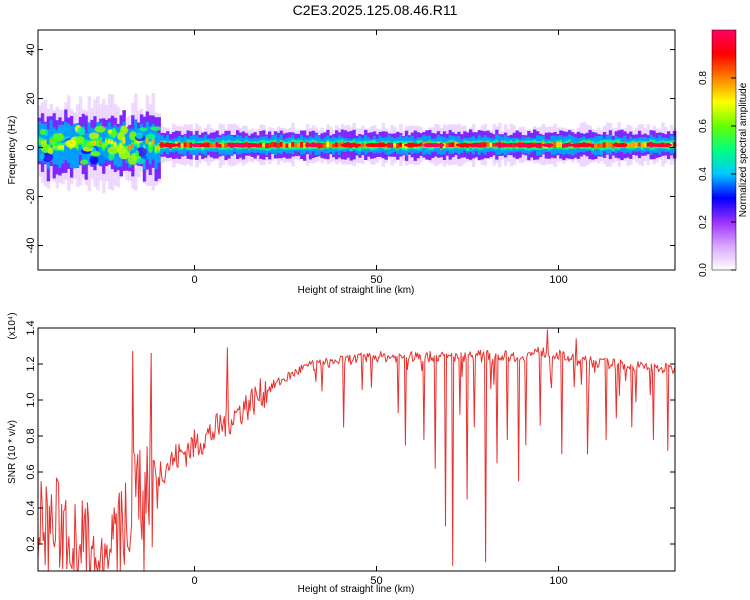 The height and width of the screenshot is (600, 750). Describe the element at coordinates (31, 399) in the screenshot. I see `snr-y-tick-label: 1.0` at that location.